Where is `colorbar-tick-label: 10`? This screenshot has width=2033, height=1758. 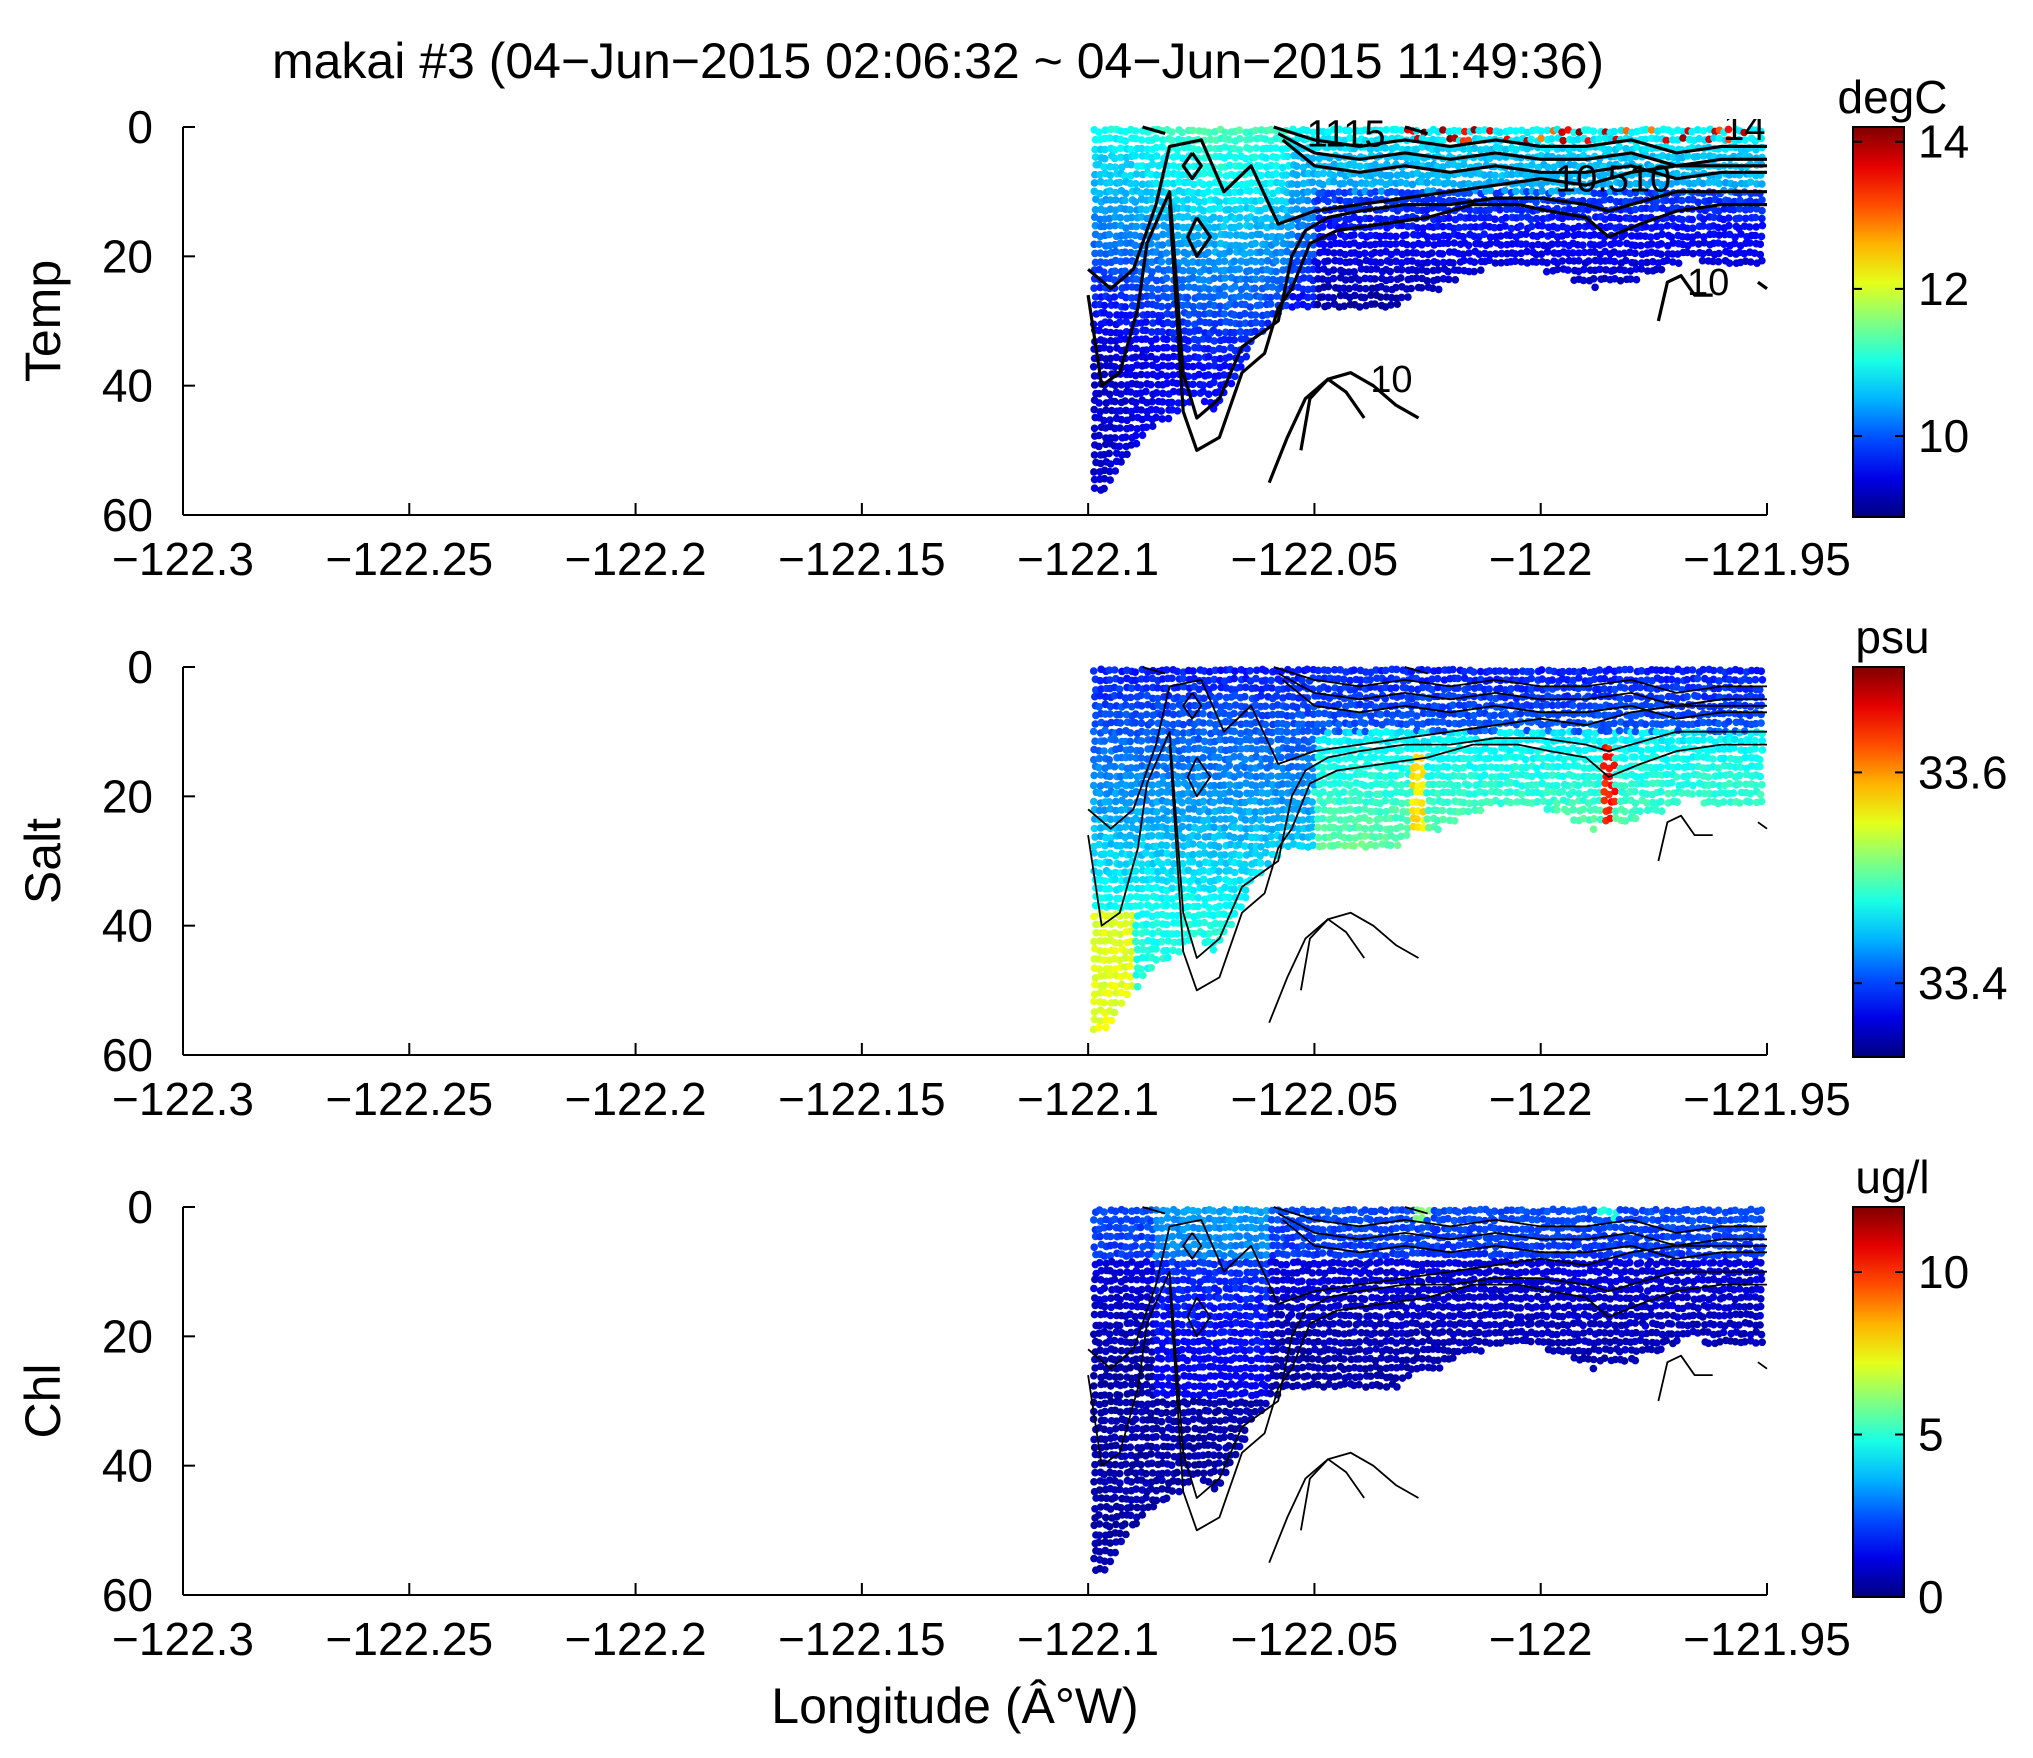
colorbar-tick-label: 10 is located at coordinates (1943, 436).